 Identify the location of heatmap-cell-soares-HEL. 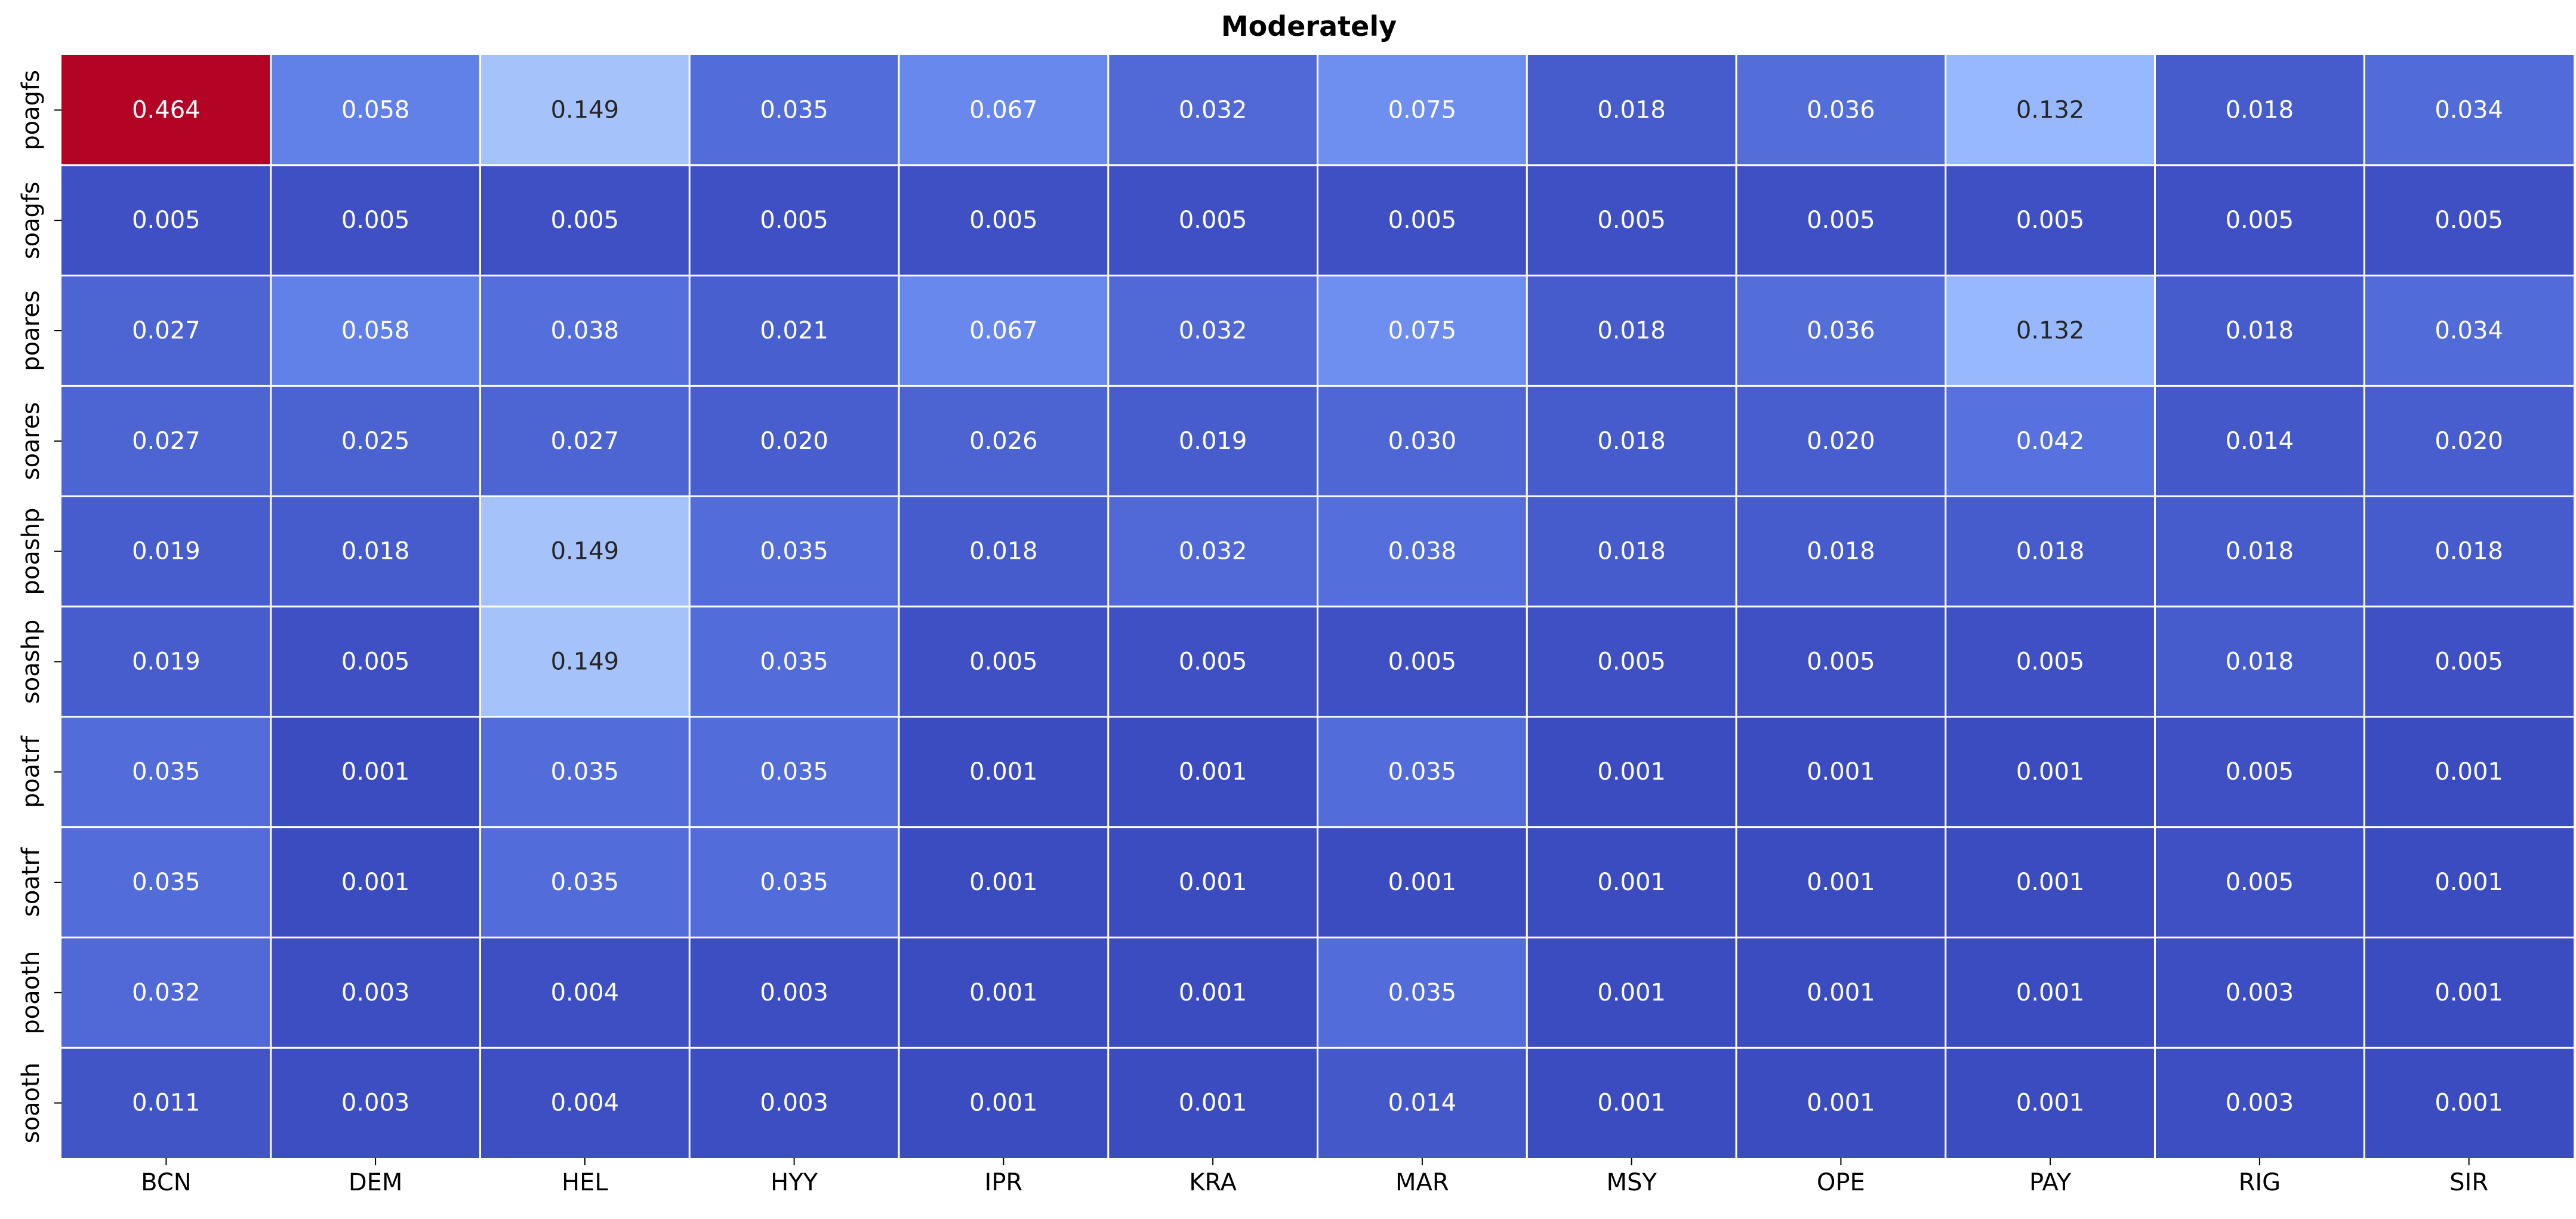
(585, 441).